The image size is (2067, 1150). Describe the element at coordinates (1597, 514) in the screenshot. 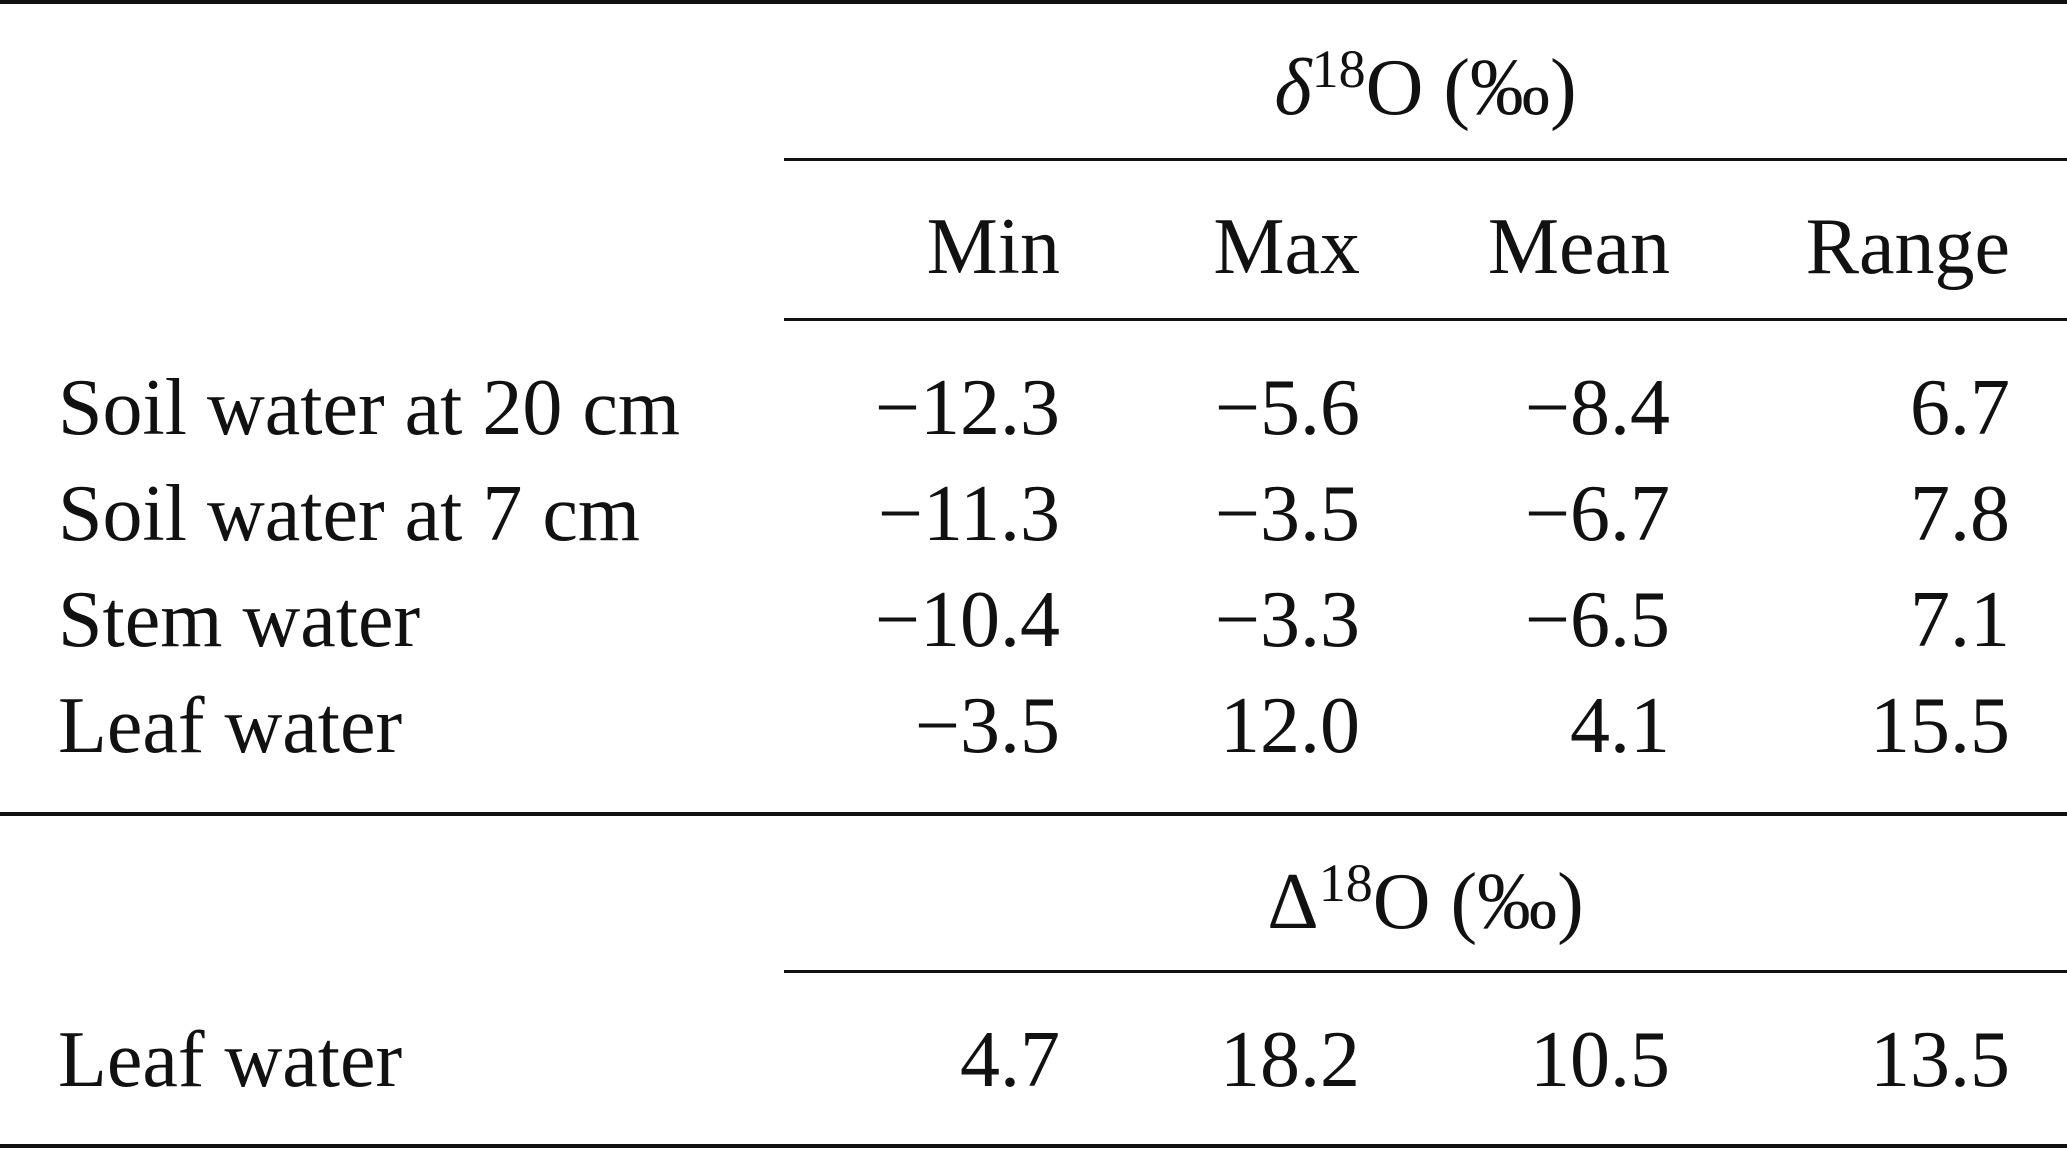

I see `cell-mean: −6.7` at that location.